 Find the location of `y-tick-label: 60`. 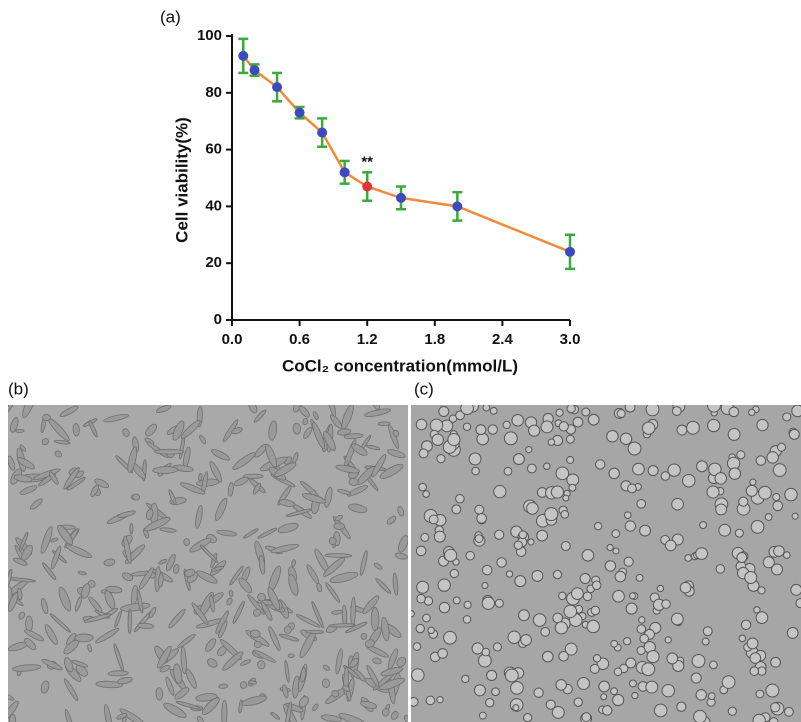

y-tick-label: 60 is located at coordinates (213, 149).